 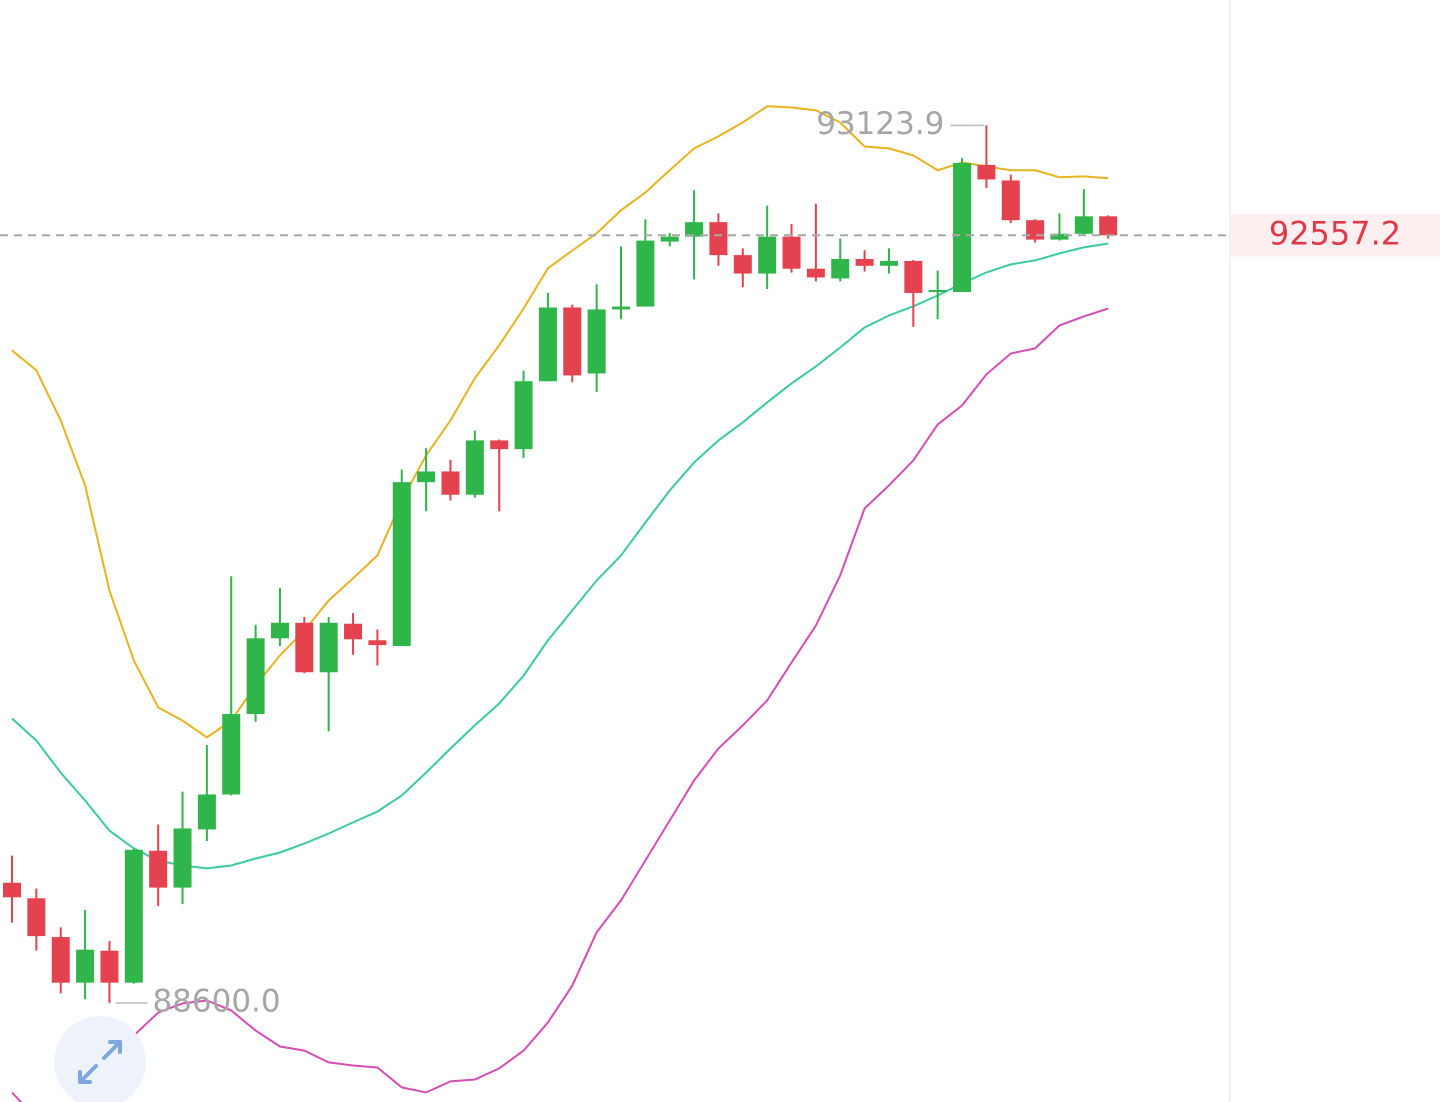 I want to click on expand-button, so click(x=100, y=1059).